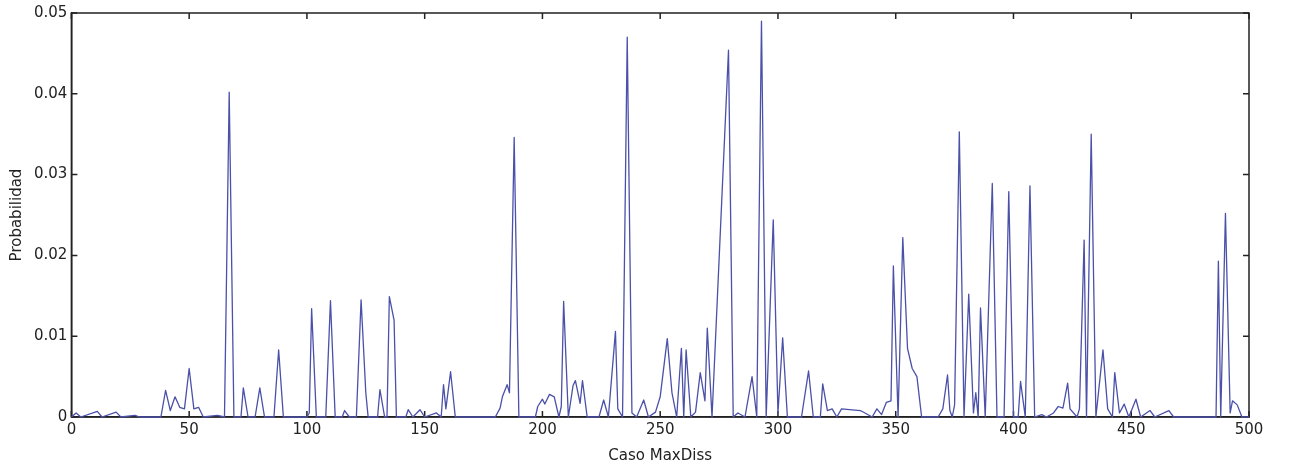  Describe the element at coordinates (1131, 428) in the screenshot. I see `x-tick-label: 450` at that location.